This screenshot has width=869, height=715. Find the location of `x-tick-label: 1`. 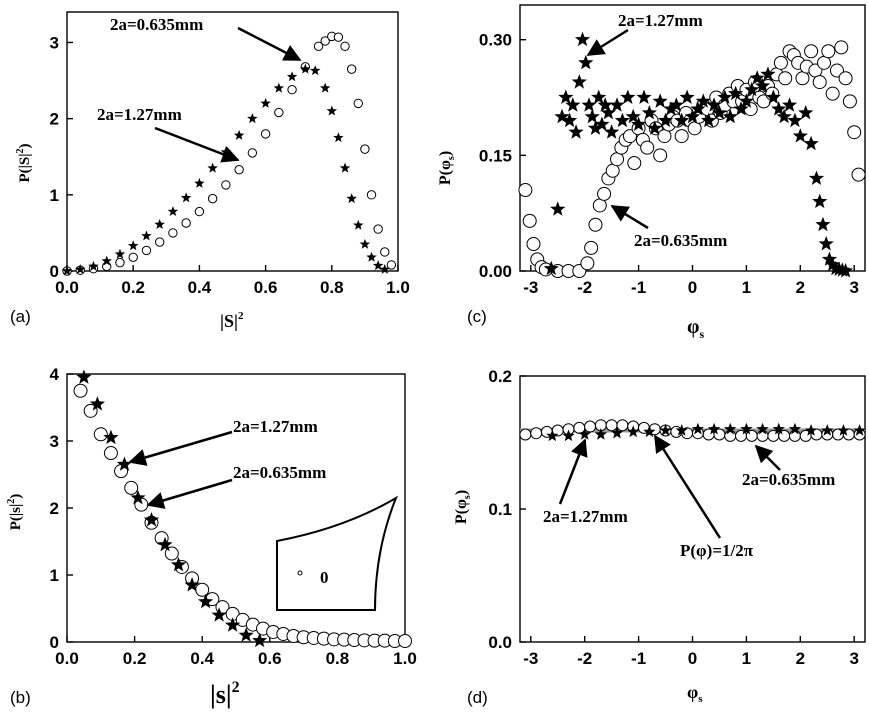

x-tick-label: 1 is located at coordinates (746, 658).